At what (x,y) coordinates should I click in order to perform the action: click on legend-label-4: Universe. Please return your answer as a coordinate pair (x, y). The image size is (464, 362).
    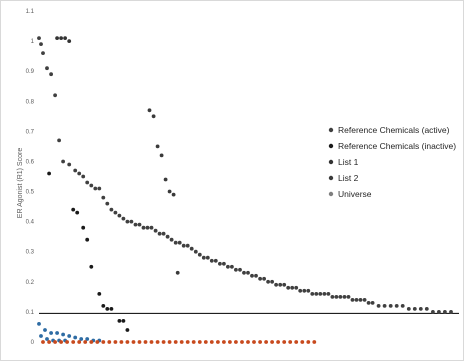
    Looking at the image, I should click on (355, 194).